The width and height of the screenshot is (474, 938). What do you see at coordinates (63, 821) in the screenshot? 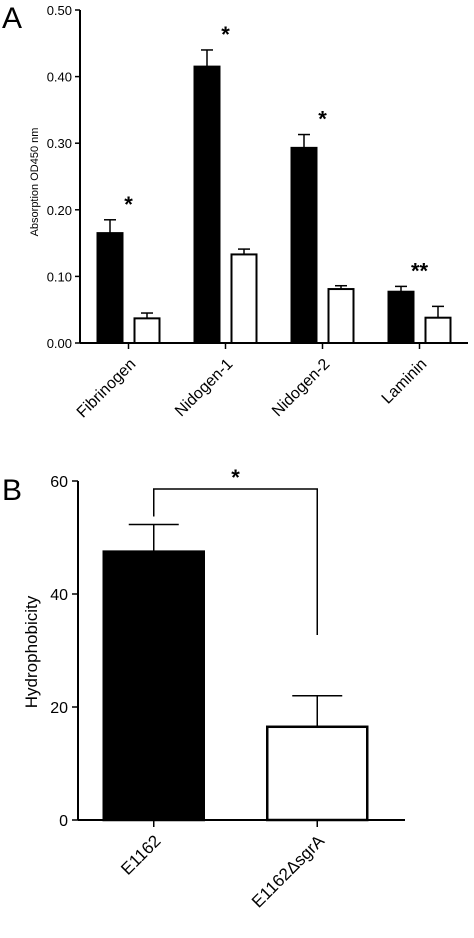
I see `y-tick-label: 0` at bounding box center [63, 821].